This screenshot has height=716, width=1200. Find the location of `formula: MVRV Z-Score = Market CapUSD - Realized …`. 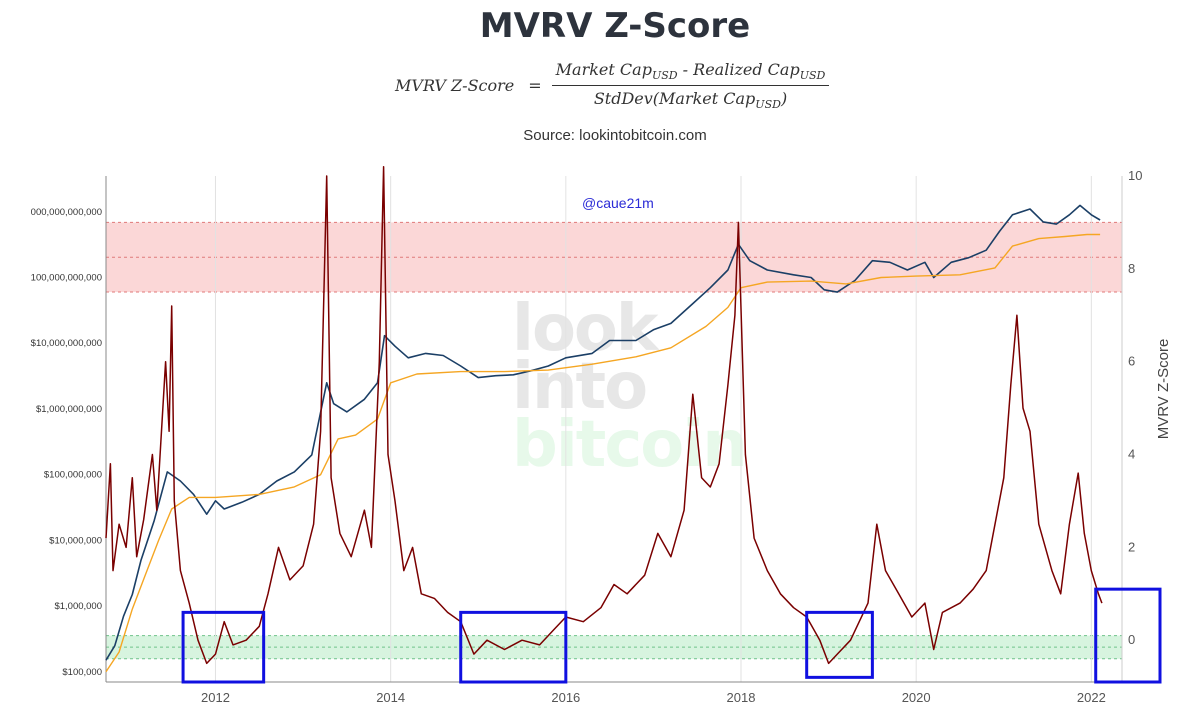

formula: MVRV Z-Score = Market CapUSD - Realized … is located at coordinates (612, 85).